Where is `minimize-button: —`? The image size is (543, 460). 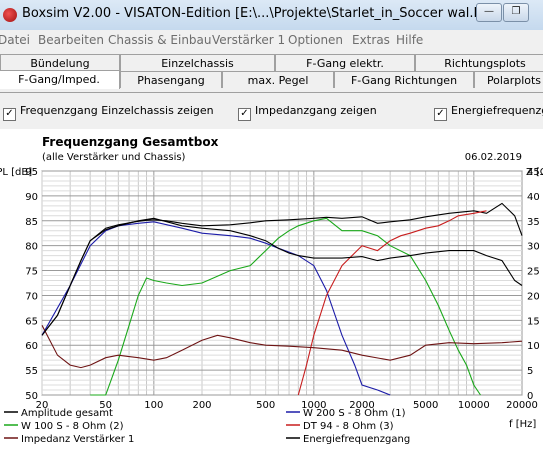 minimize-button: — is located at coordinates (489, 12).